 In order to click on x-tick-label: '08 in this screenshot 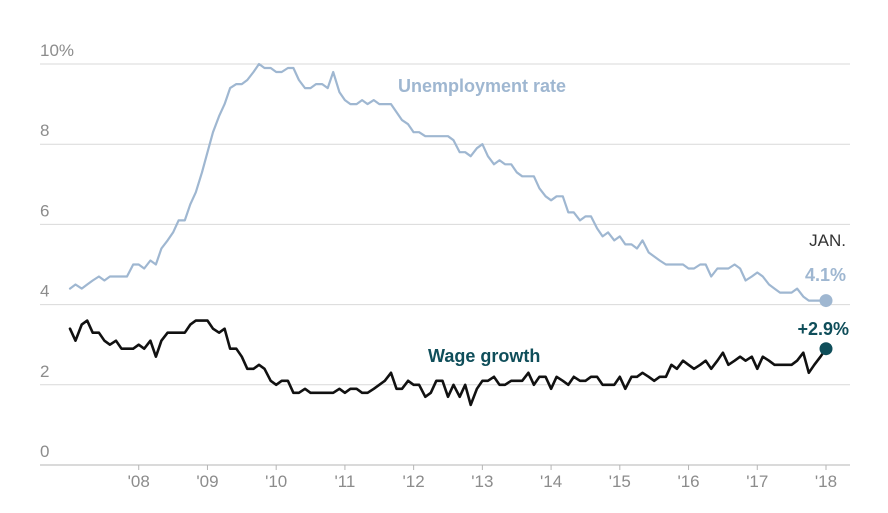, I will do `click(139, 481)`.